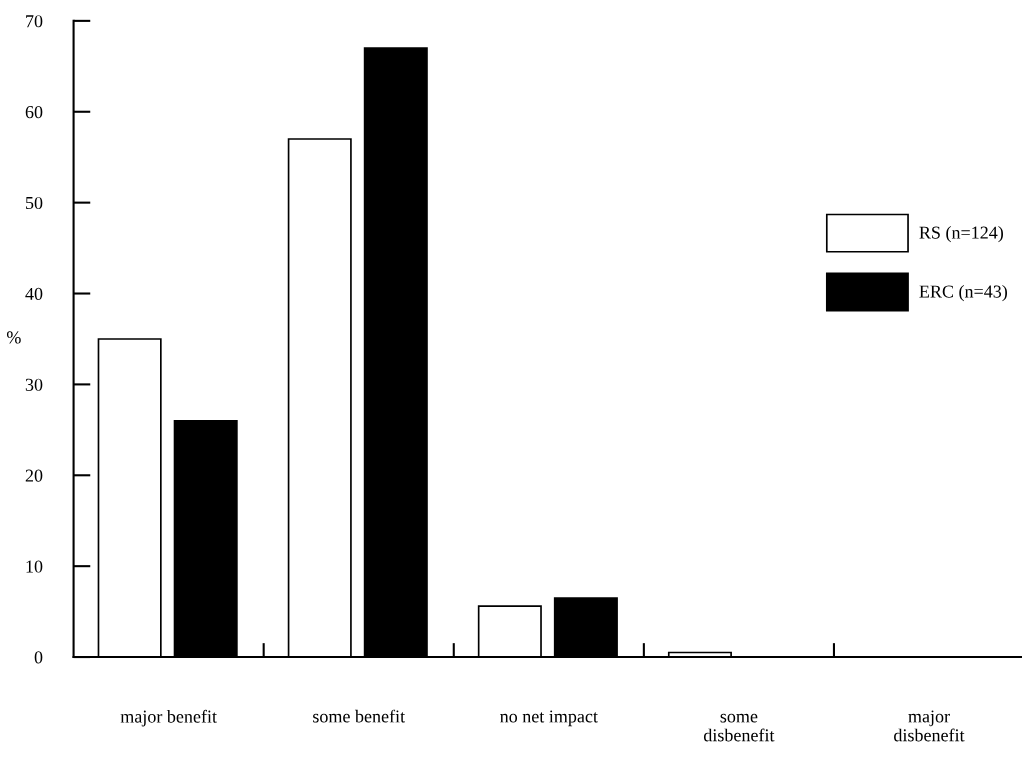 This screenshot has width=1022, height=773. Describe the element at coordinates (34, 203) in the screenshot. I see `y-tick-label: 50` at that location.